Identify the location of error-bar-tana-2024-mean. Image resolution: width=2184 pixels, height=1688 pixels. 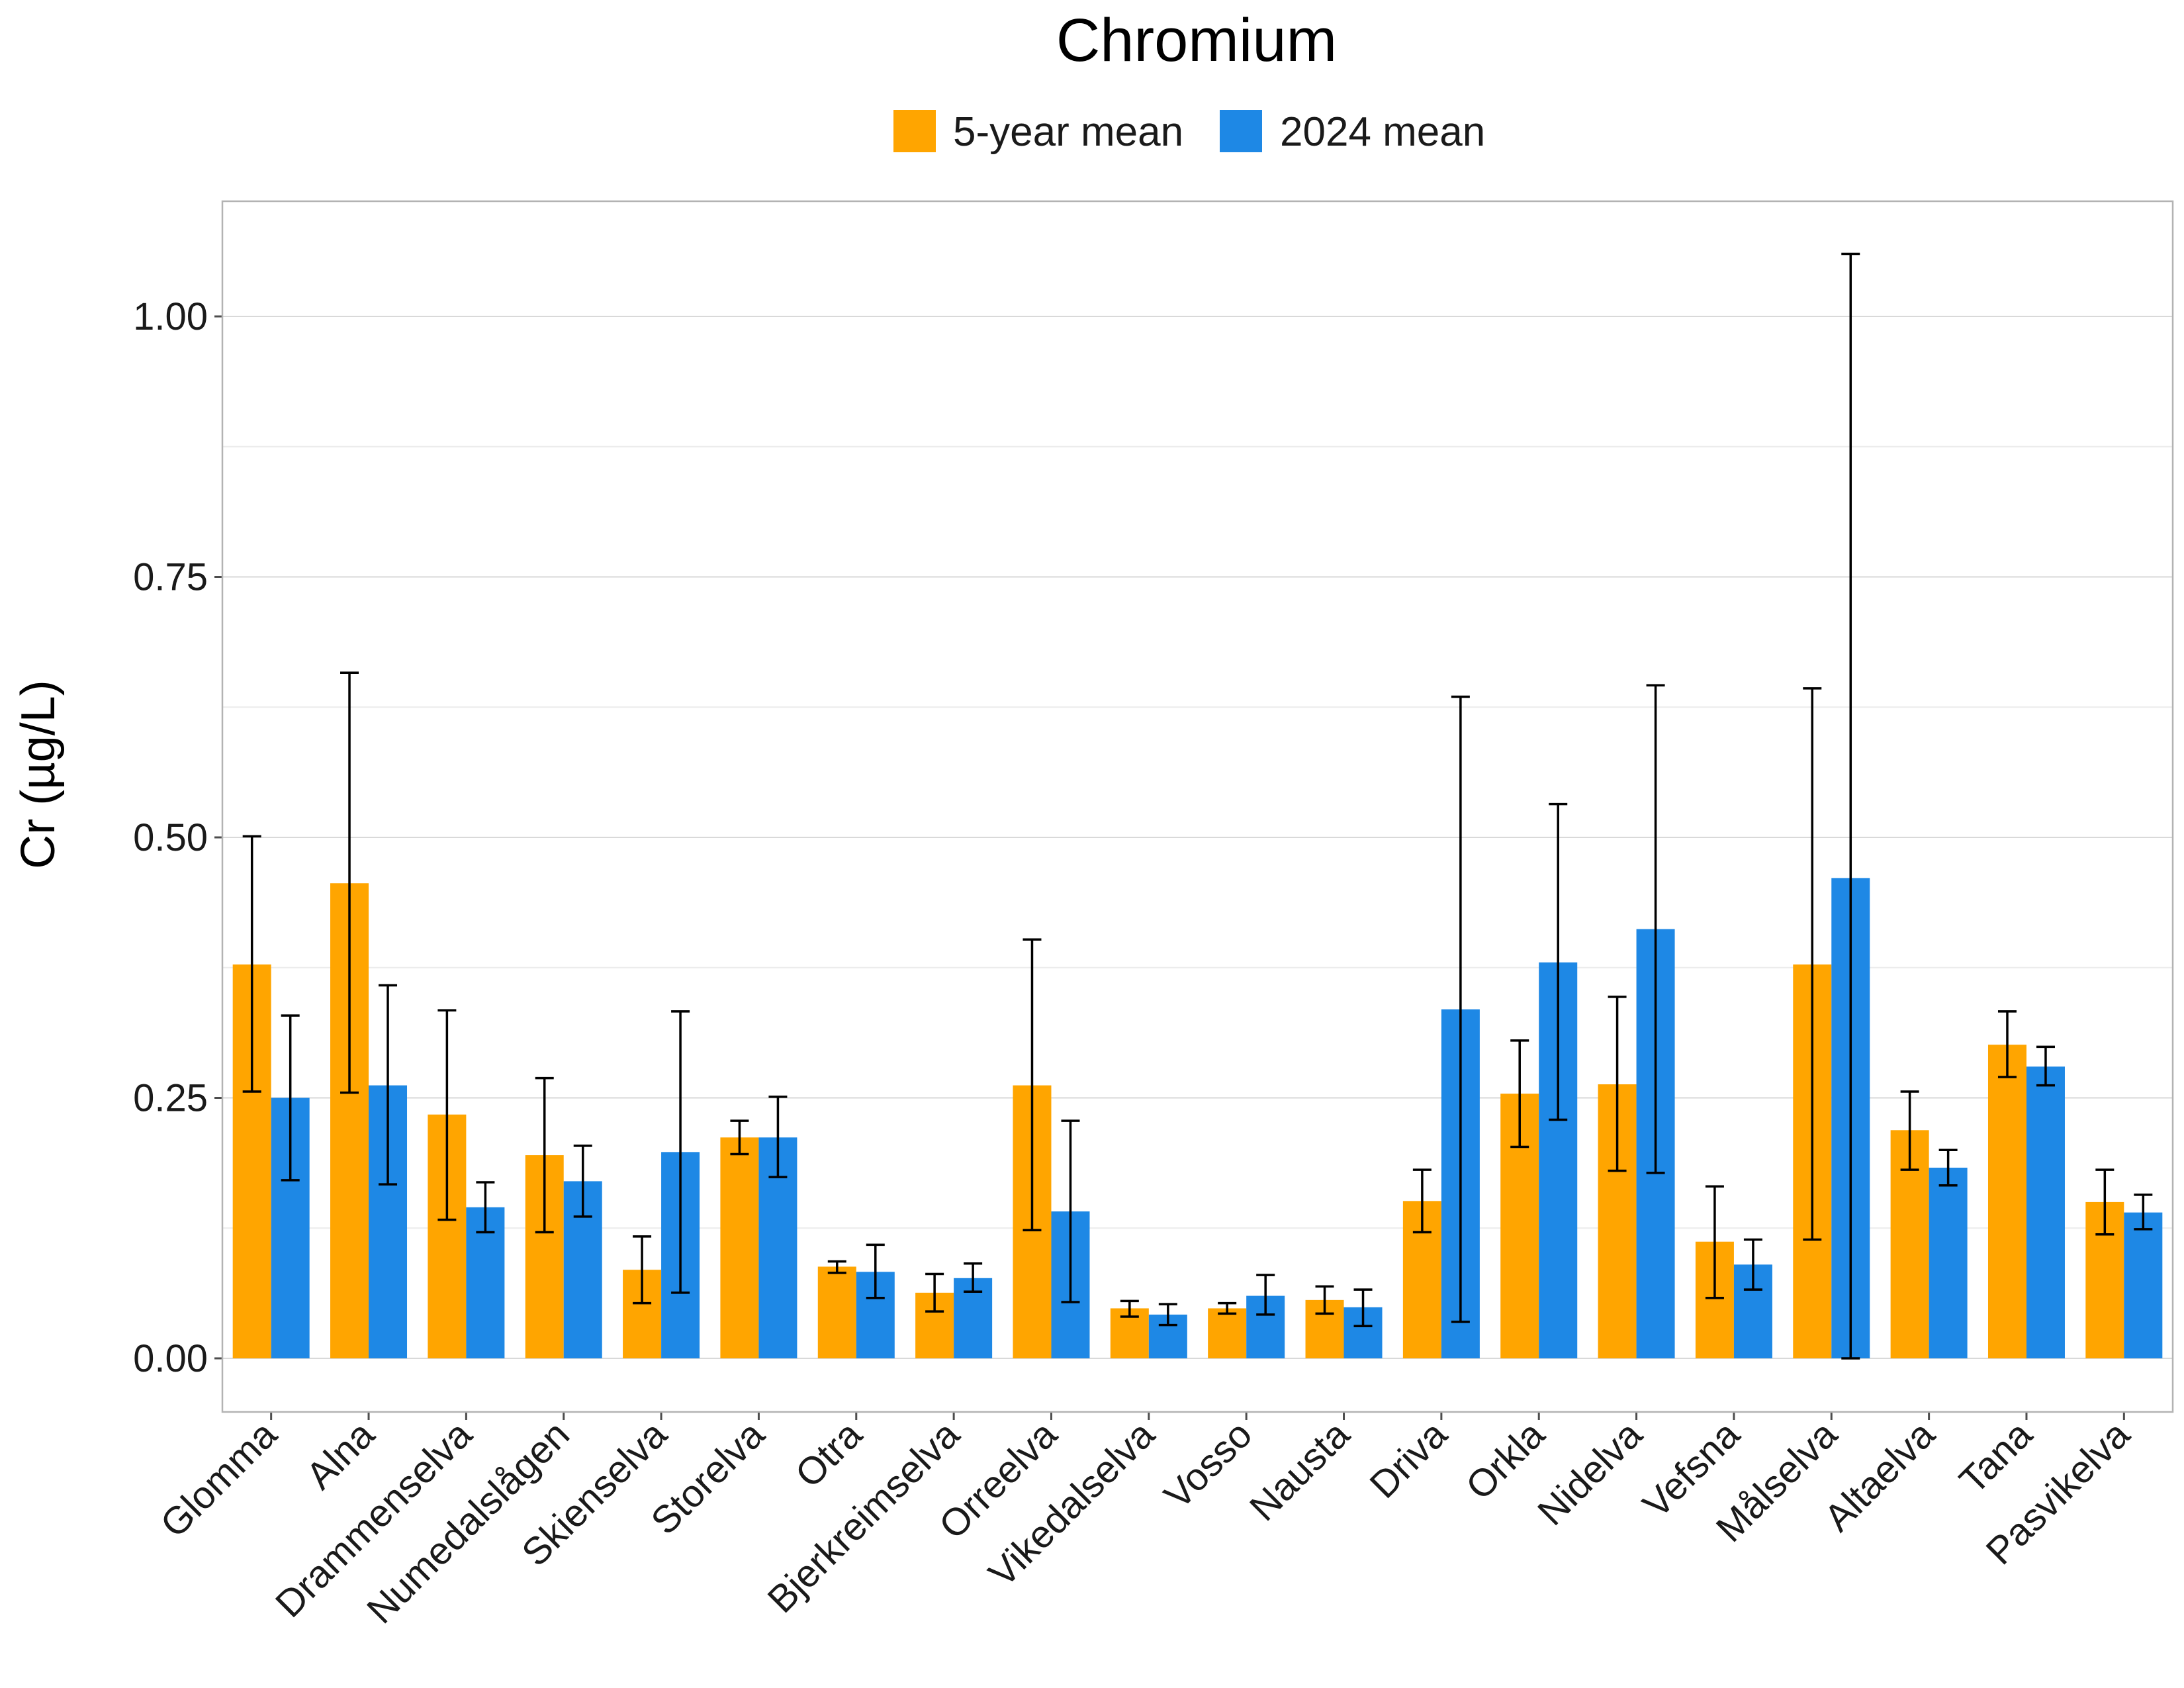
(2045, 1066).